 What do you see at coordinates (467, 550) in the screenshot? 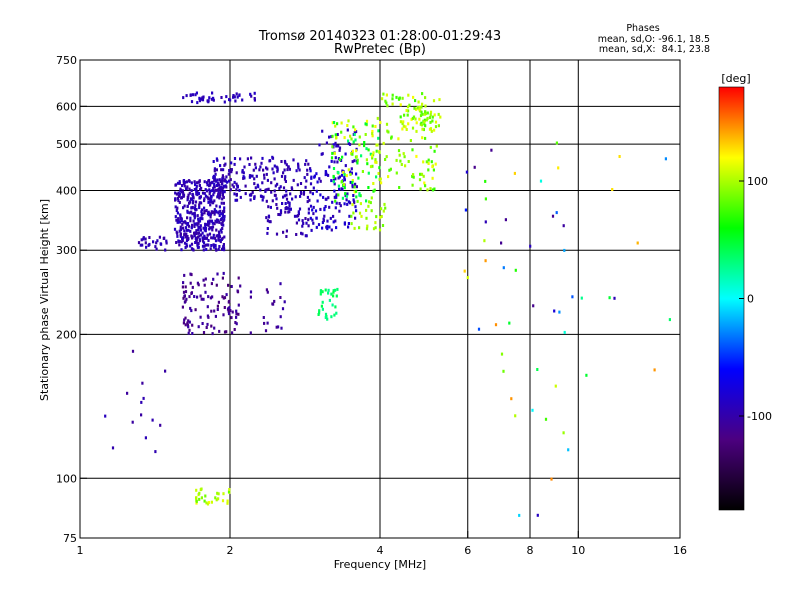
I see `x-tick-label: 6` at bounding box center [467, 550].